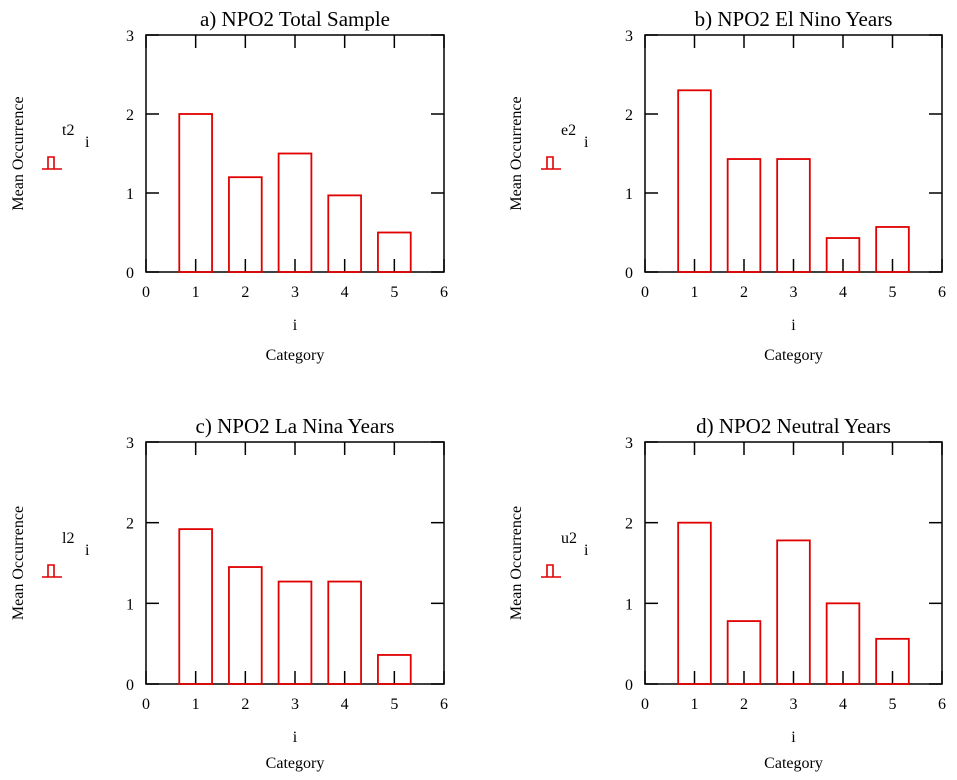  I want to click on chart-title: c) NPO2 La Nina Years, so click(295, 426).